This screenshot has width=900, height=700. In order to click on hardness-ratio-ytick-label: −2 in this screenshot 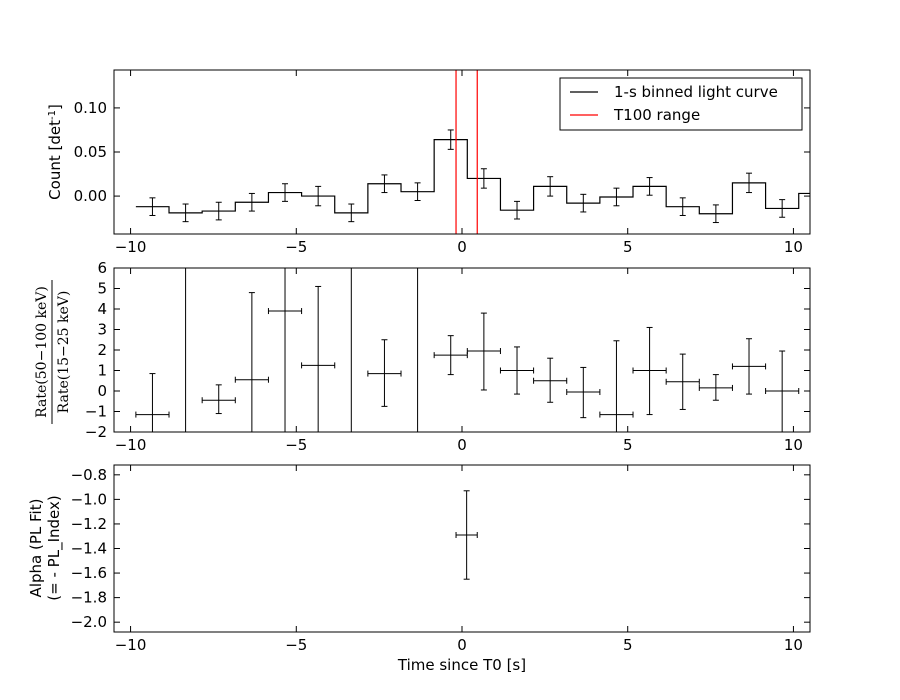, I will do `click(96, 432)`.